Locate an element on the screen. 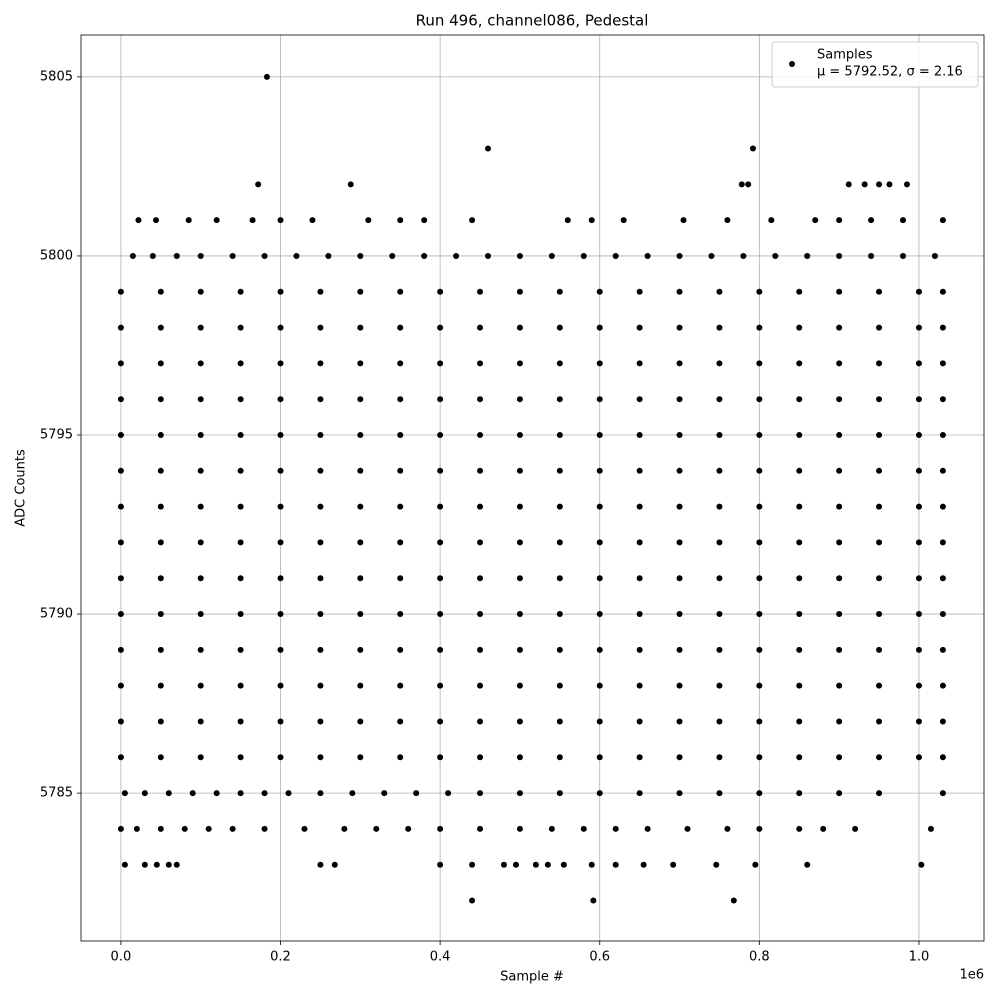 The image size is (1000, 1000). x-axis-label: Sample # is located at coordinates (532, 977).